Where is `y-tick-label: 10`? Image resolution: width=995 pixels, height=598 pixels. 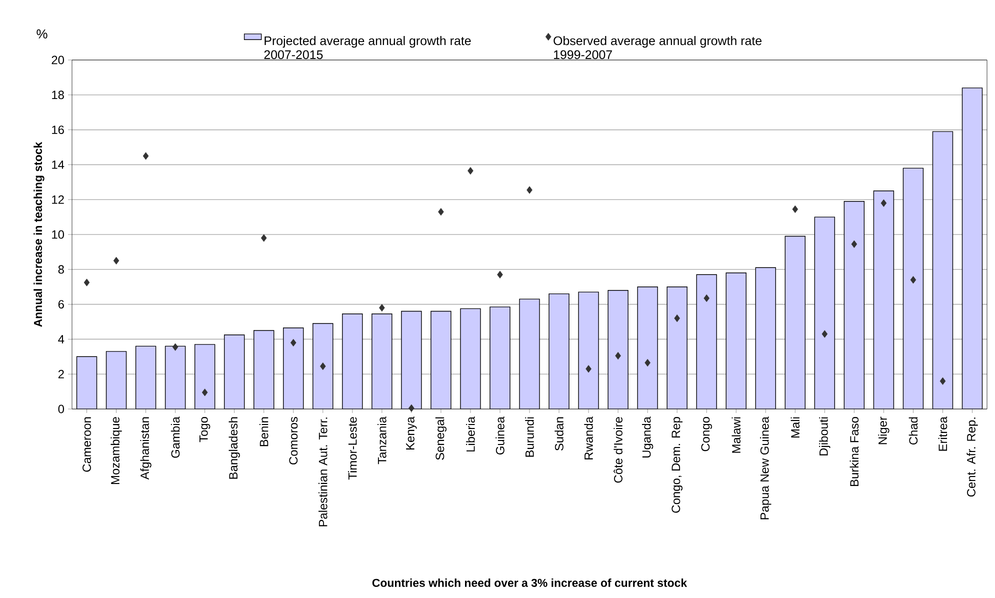 y-tick-label: 10 is located at coordinates (58, 234).